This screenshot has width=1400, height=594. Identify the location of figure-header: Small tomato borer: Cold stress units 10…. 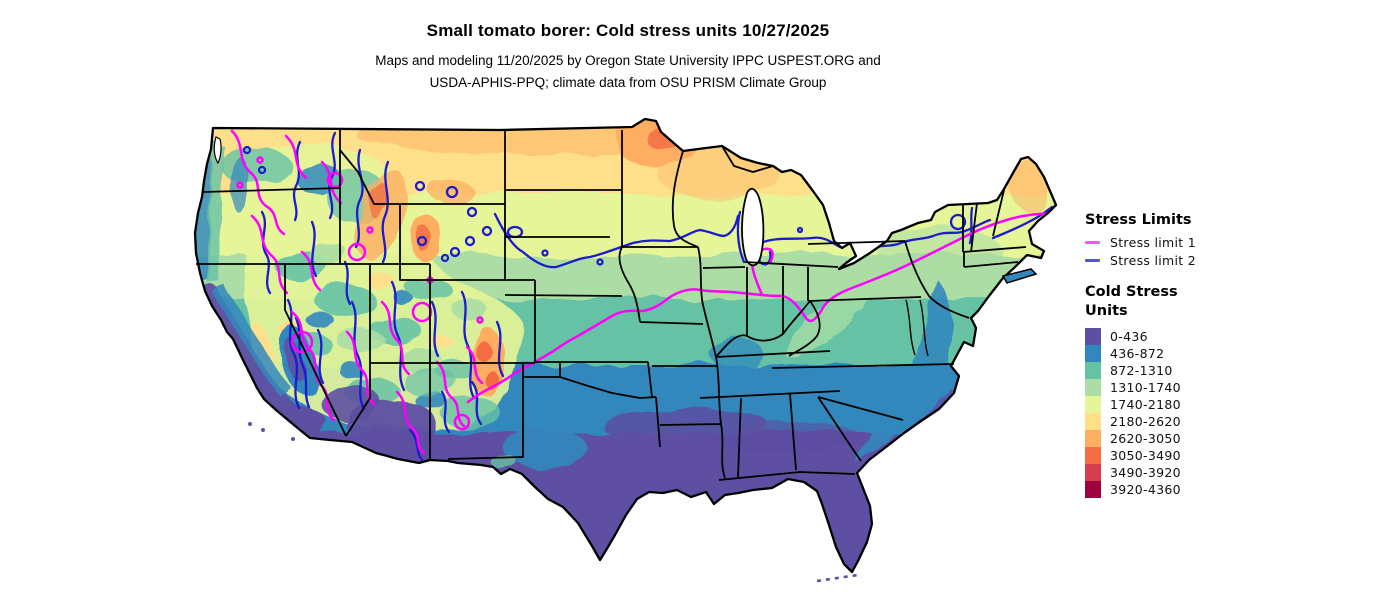
(628, 47).